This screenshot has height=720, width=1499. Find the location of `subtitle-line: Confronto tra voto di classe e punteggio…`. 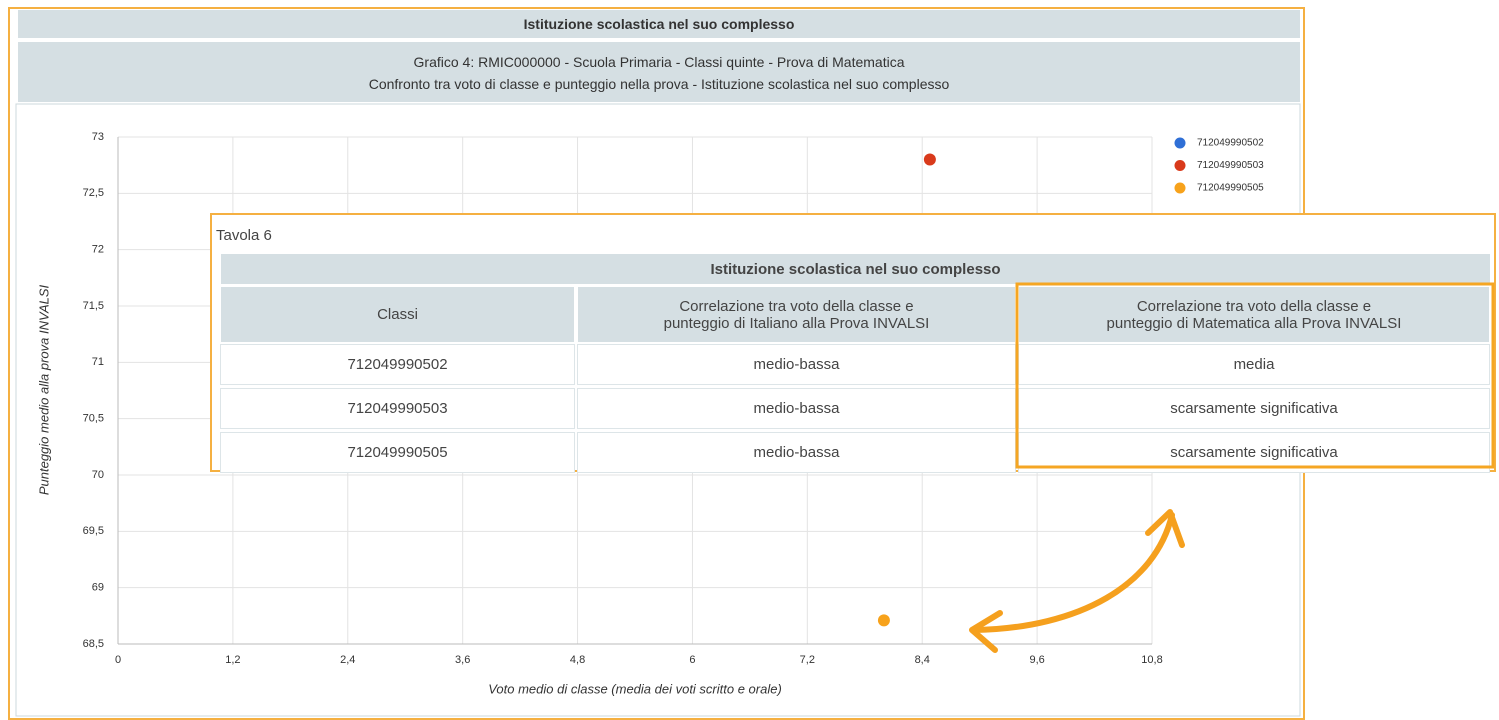

subtitle-line: Confronto tra voto di classe e punteggio… is located at coordinates (659, 84).